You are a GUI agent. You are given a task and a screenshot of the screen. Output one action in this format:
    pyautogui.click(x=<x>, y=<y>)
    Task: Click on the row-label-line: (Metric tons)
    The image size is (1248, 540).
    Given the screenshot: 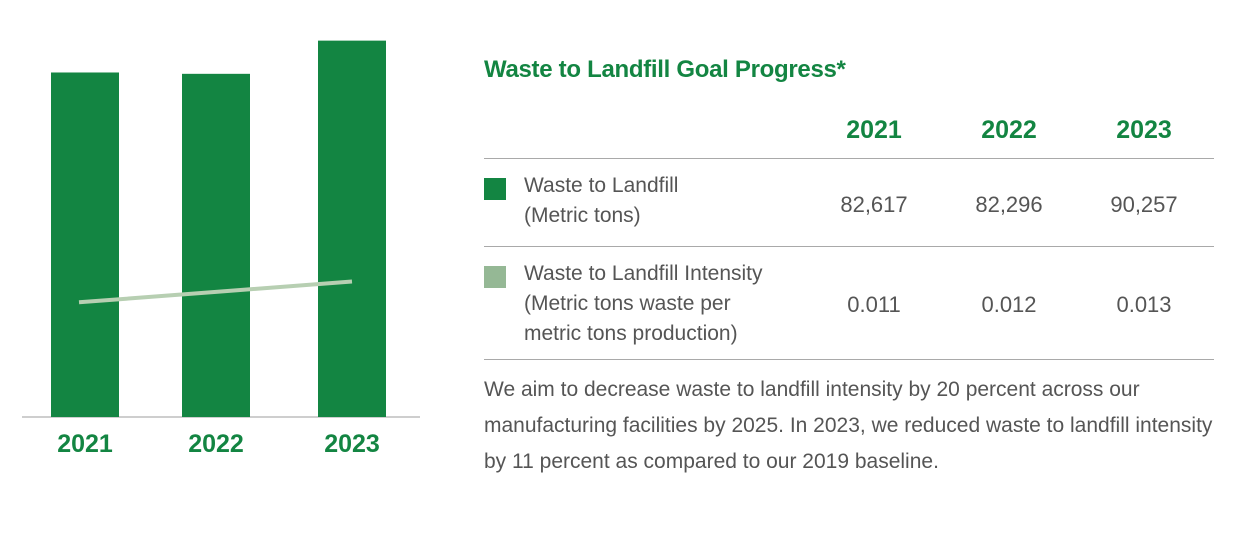 What is the action you would take?
    pyautogui.click(x=582, y=215)
    